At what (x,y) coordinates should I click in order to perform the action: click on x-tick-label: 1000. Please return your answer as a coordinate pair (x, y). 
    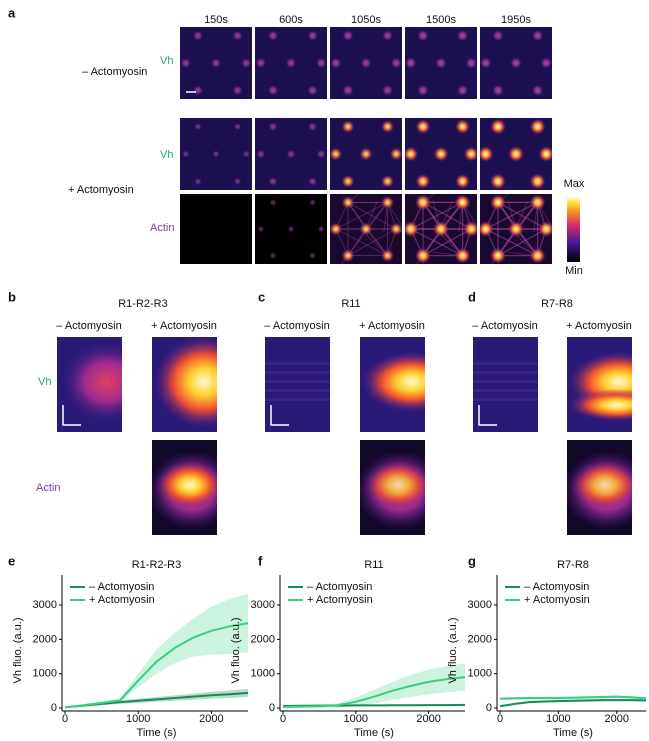
    Looking at the image, I should click on (138, 719).